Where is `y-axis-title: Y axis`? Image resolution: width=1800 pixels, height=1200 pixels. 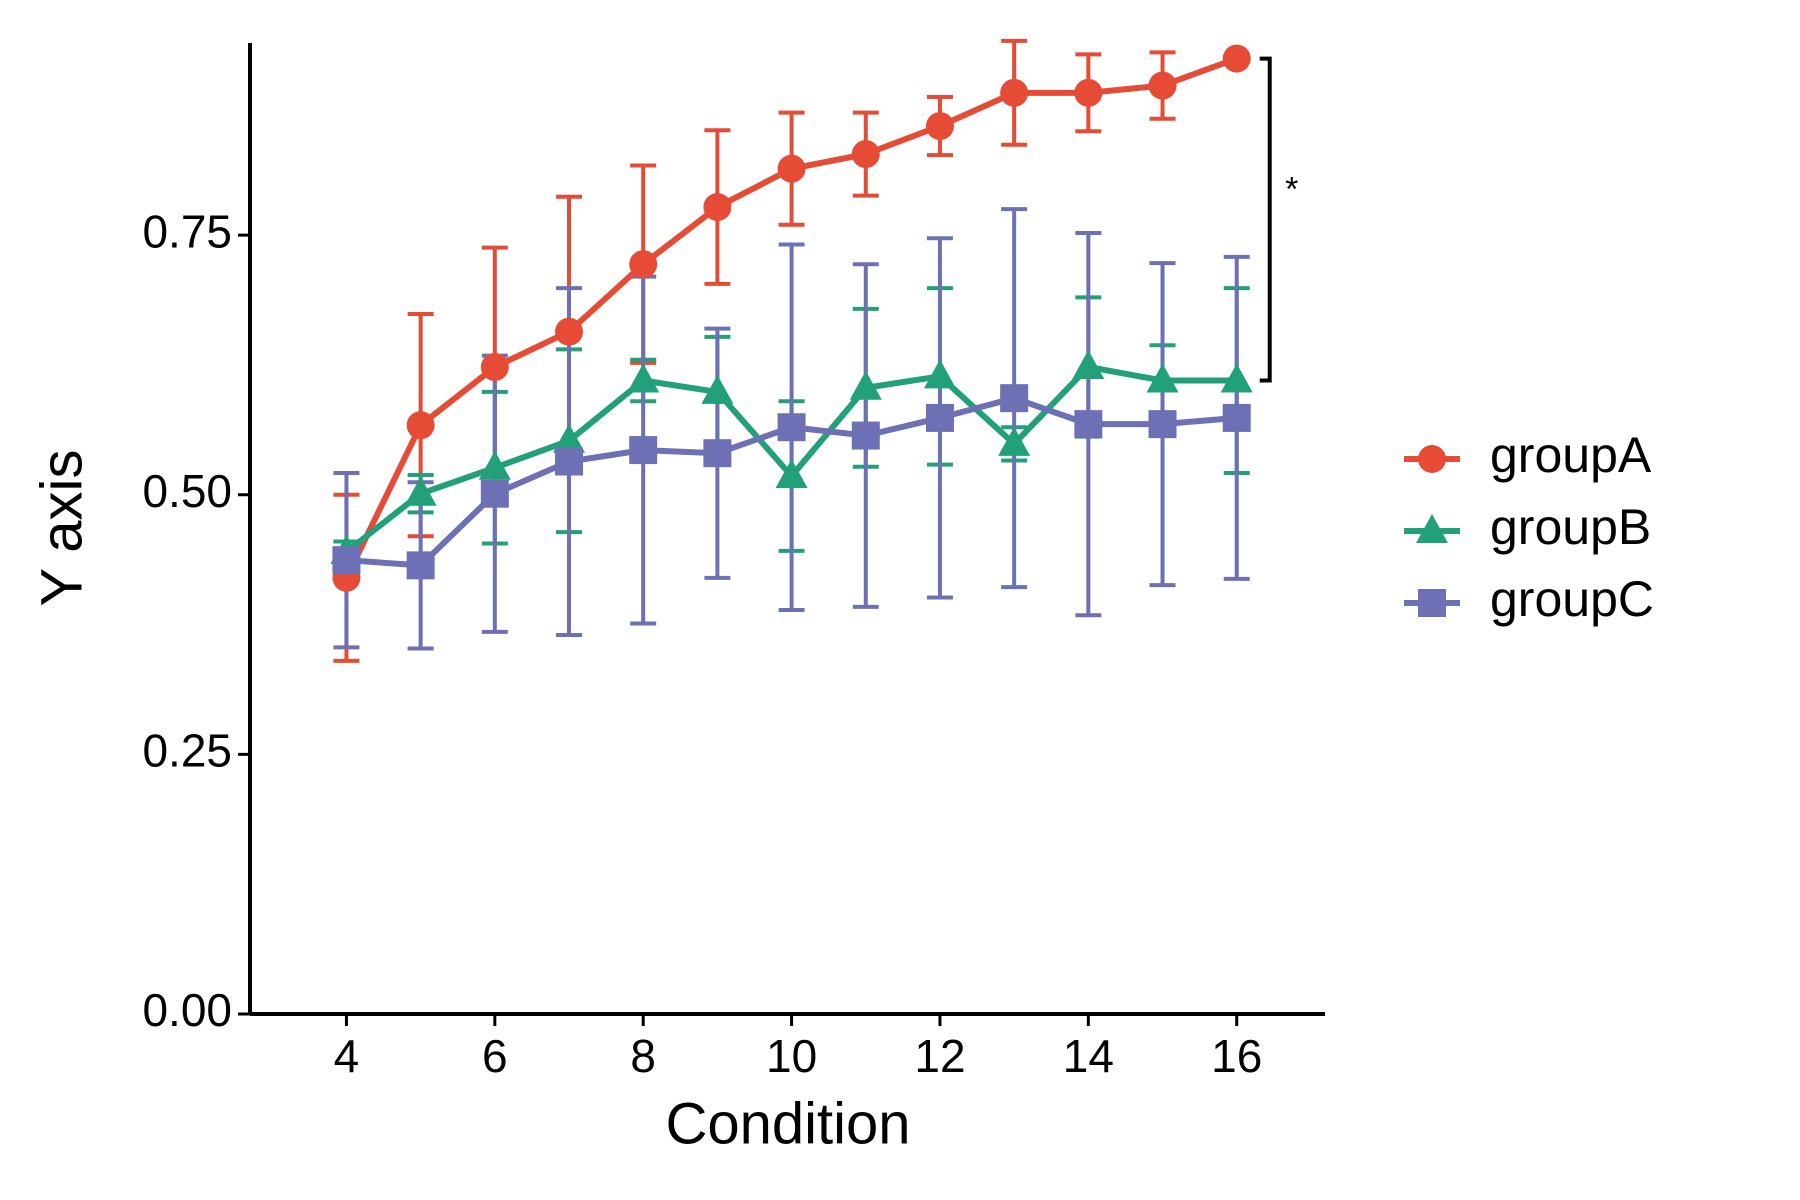 y-axis-title: Y axis is located at coordinates (61, 528).